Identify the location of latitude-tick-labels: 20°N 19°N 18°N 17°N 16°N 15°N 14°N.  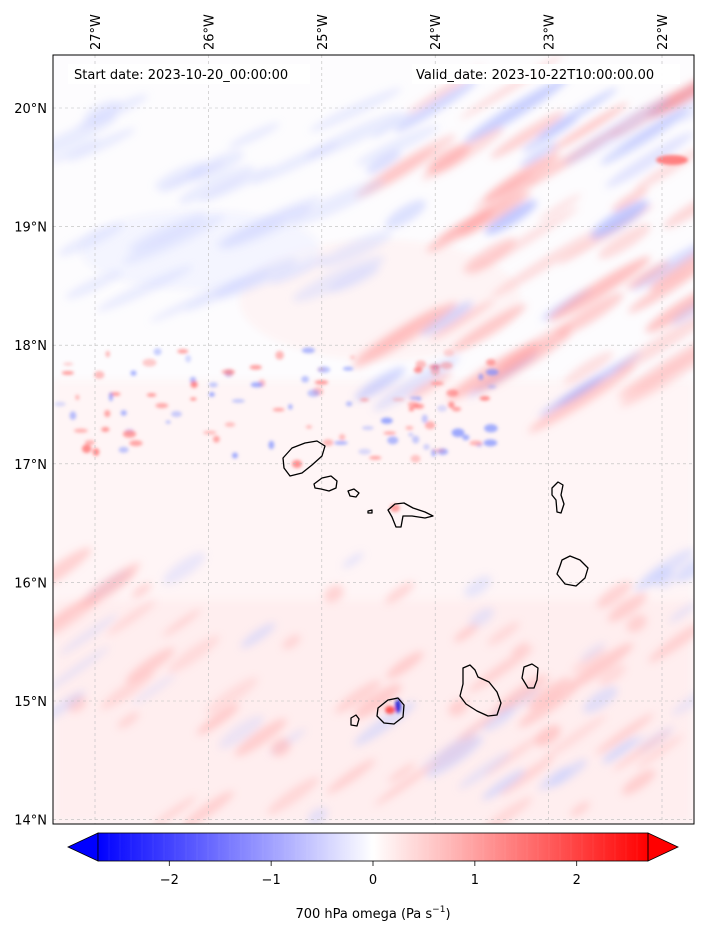
(30, 465).